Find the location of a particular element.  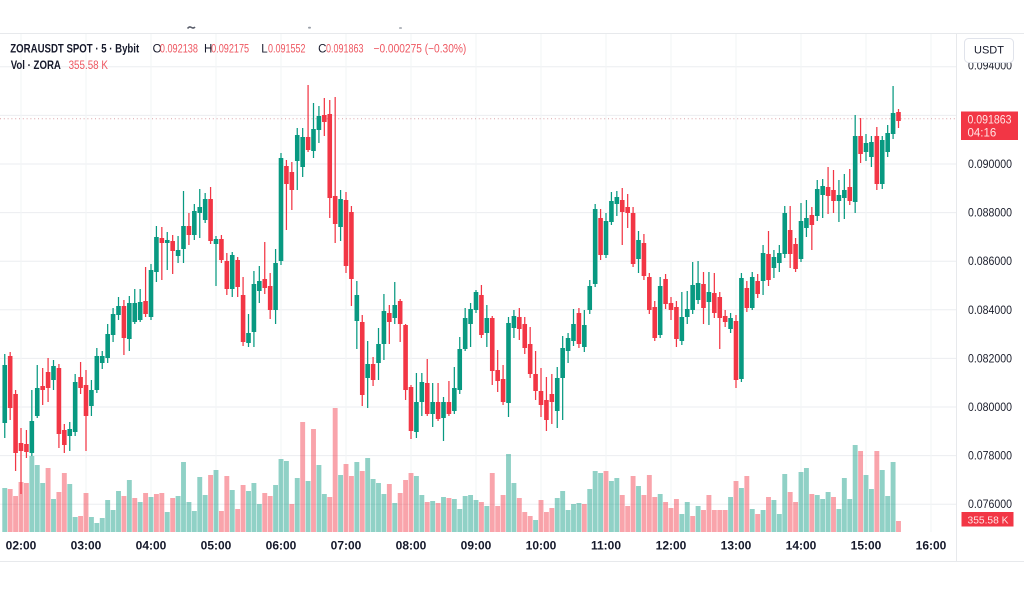

svg-text: 0.076000 is located at coordinates (990, 505).